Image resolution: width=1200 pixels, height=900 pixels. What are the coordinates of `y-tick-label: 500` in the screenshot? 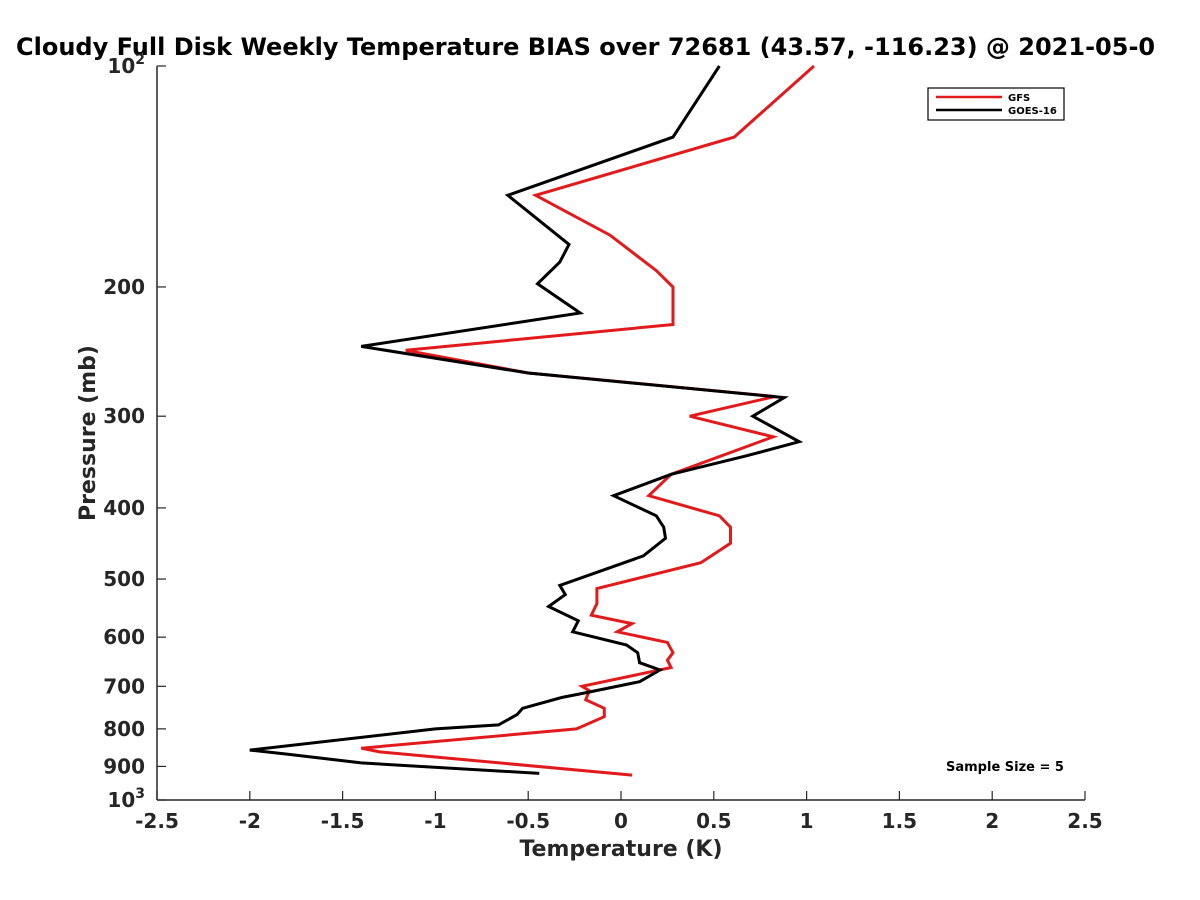 It's located at (124, 579).